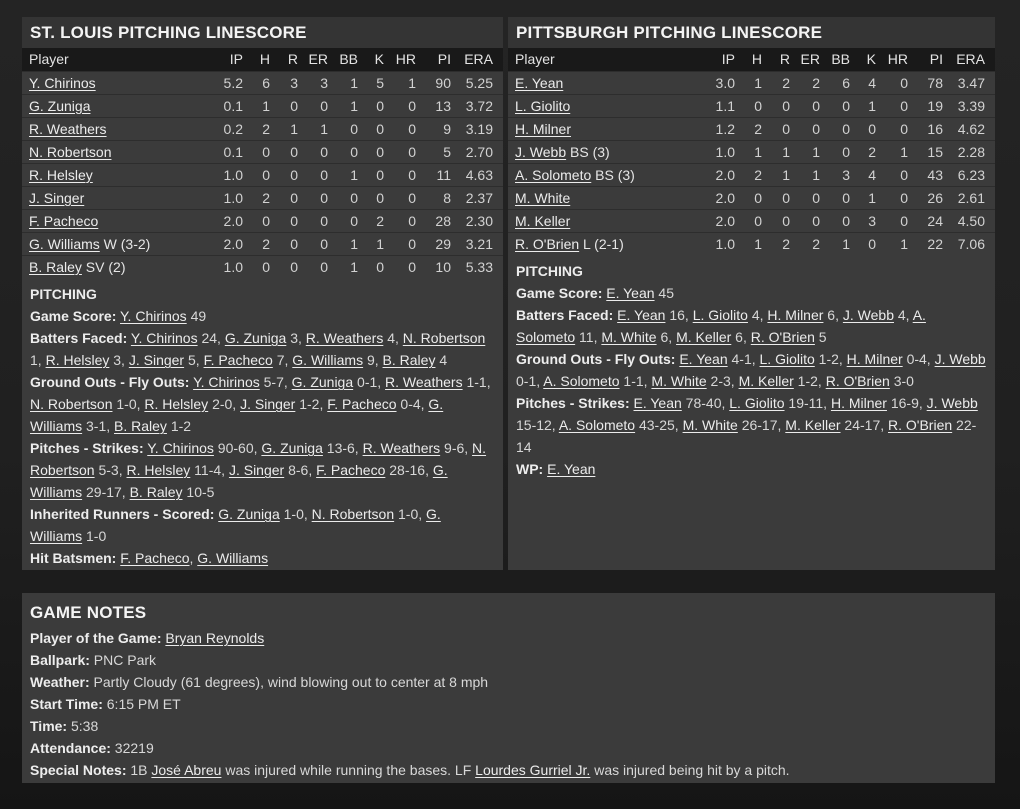 The width and height of the screenshot is (1020, 809). What do you see at coordinates (605, 151) in the screenshot?
I see `player-cell: J. Webb BS (3)` at bounding box center [605, 151].